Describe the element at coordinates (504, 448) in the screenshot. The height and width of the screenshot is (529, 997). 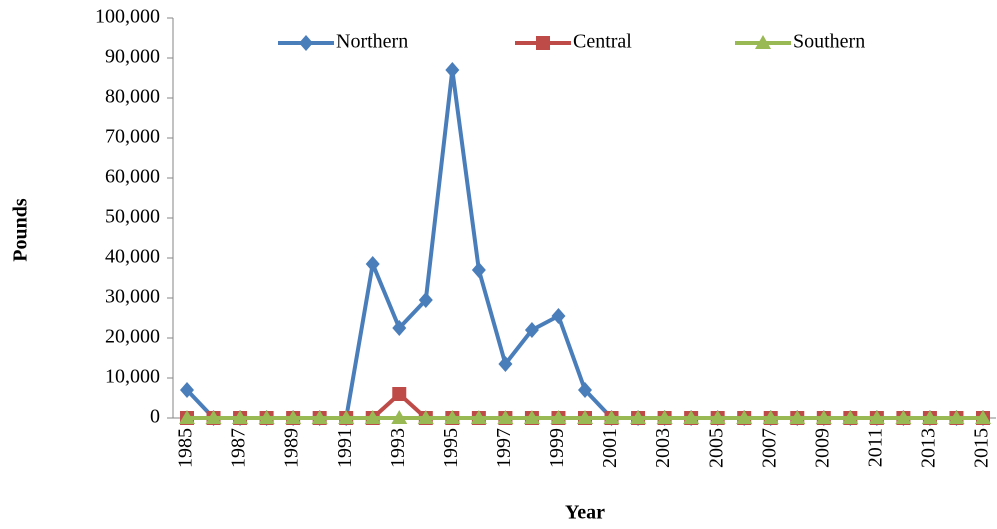
I see `x-tick-label: 1997` at that location.